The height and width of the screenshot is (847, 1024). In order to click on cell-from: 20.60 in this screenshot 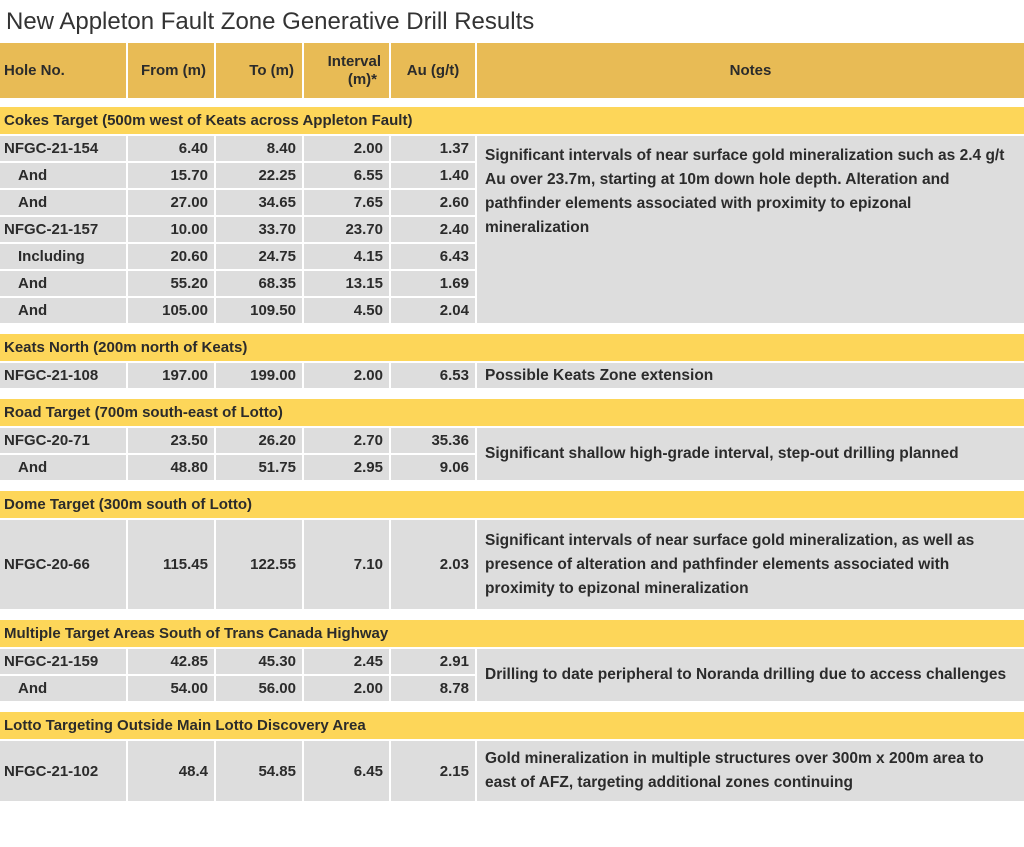, I will do `click(172, 257)`.